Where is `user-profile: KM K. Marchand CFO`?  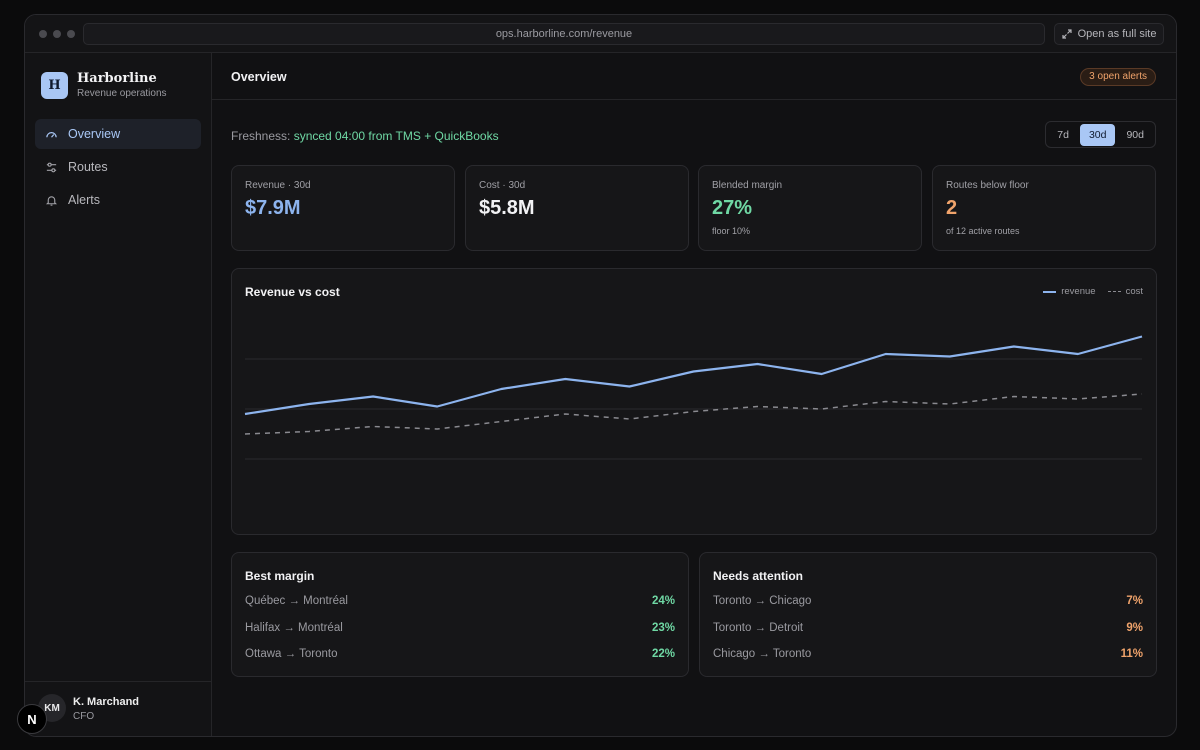
user-profile: KM K. Marchand CFO is located at coordinates (118, 708).